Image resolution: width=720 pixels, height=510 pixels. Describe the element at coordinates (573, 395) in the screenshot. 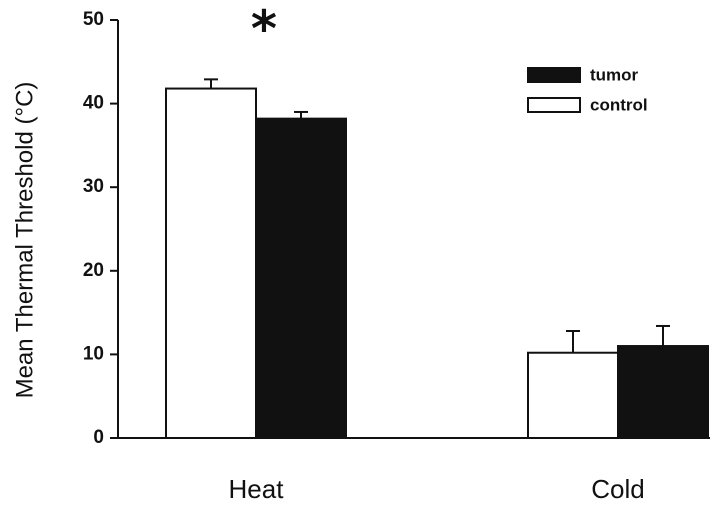

I see `bar-control-cold` at that location.